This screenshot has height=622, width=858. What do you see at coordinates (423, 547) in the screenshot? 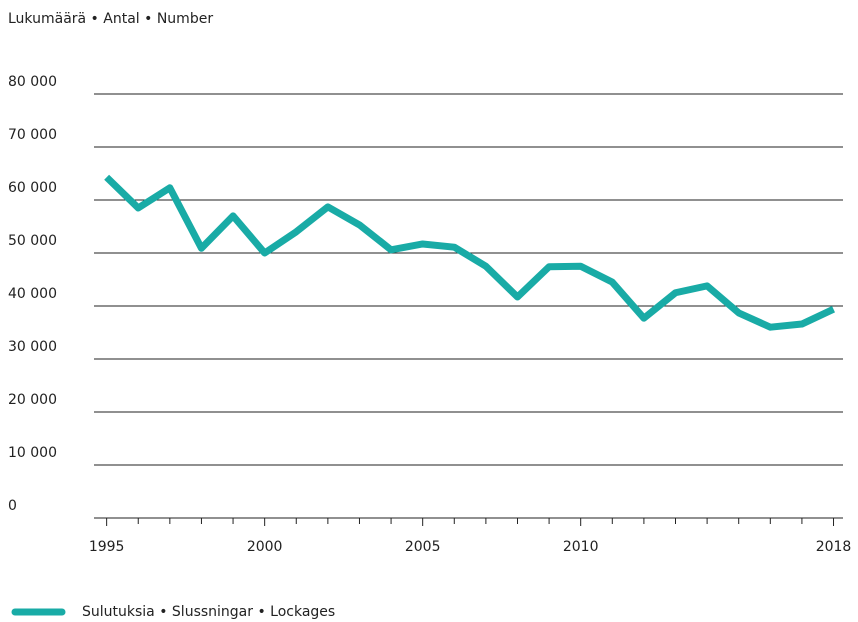
I see `x-tick-label: 2005` at bounding box center [423, 547].